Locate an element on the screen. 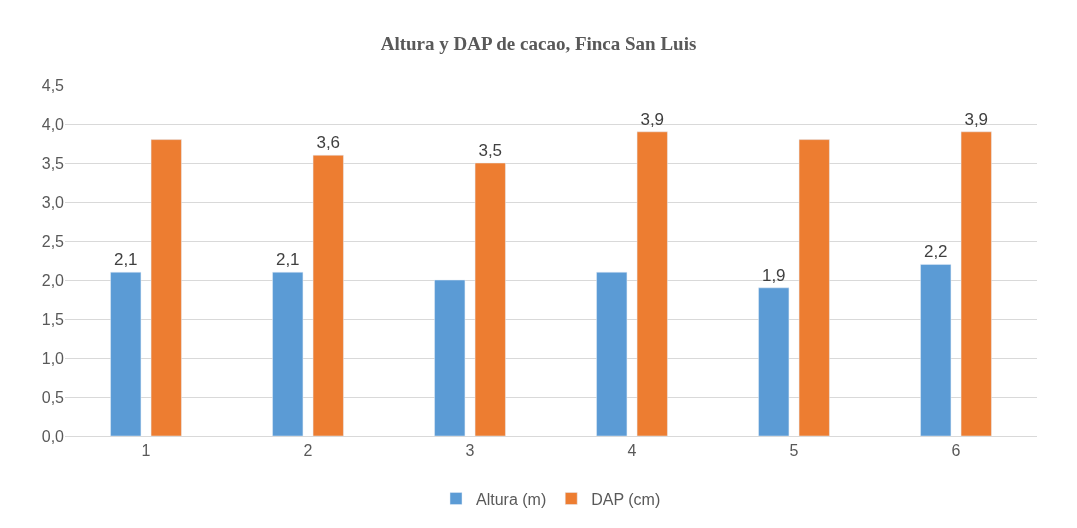 The image size is (1077, 528). x-tick-label: 1 is located at coordinates (146, 451).